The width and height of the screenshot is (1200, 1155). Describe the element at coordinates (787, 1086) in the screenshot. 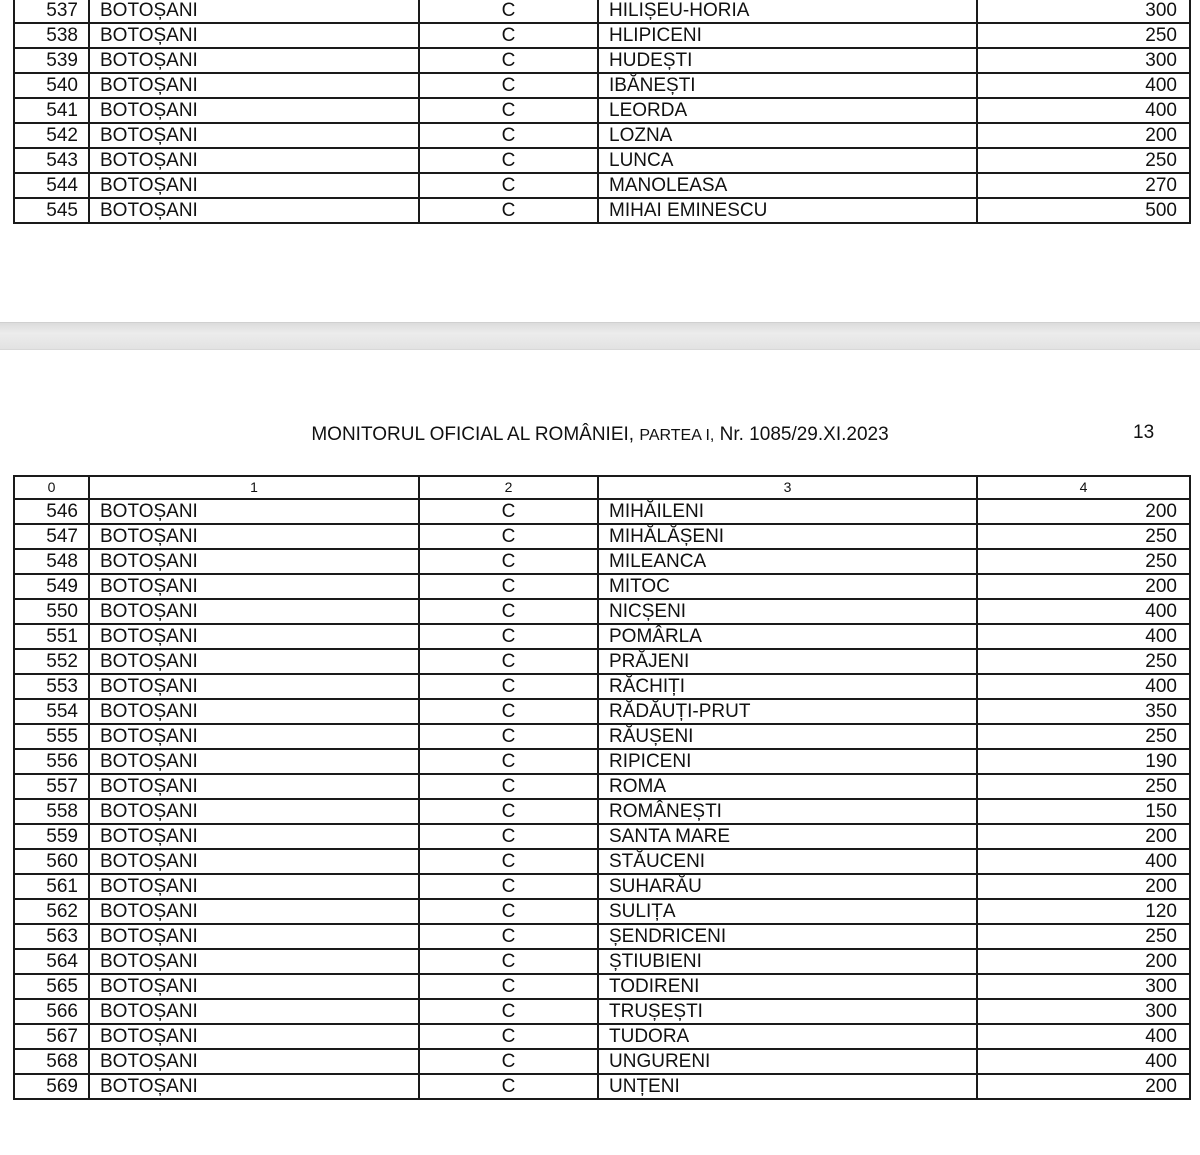

I see `locality-cell: UNȚENI` at that location.